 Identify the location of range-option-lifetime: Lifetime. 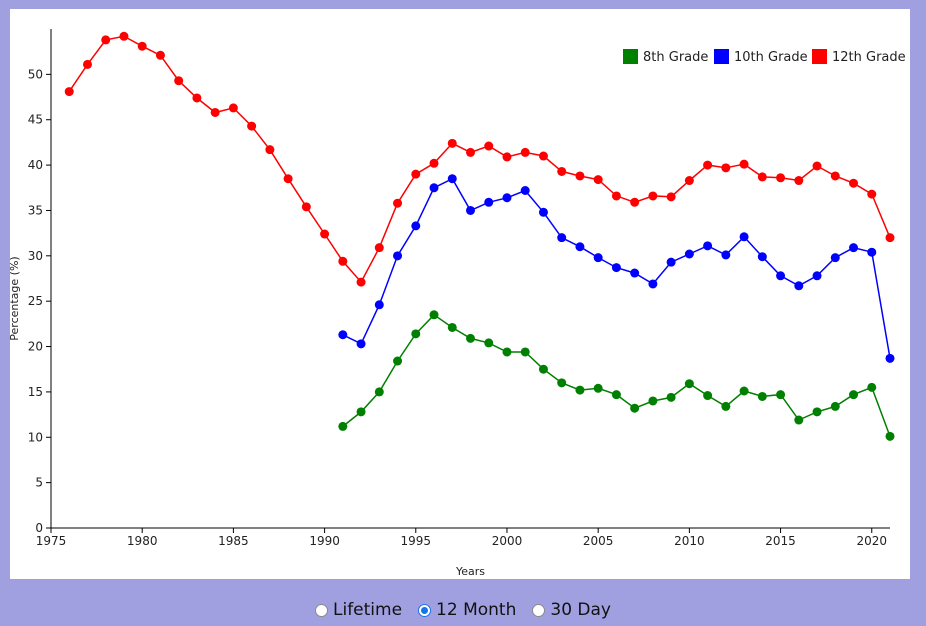
(358, 610).